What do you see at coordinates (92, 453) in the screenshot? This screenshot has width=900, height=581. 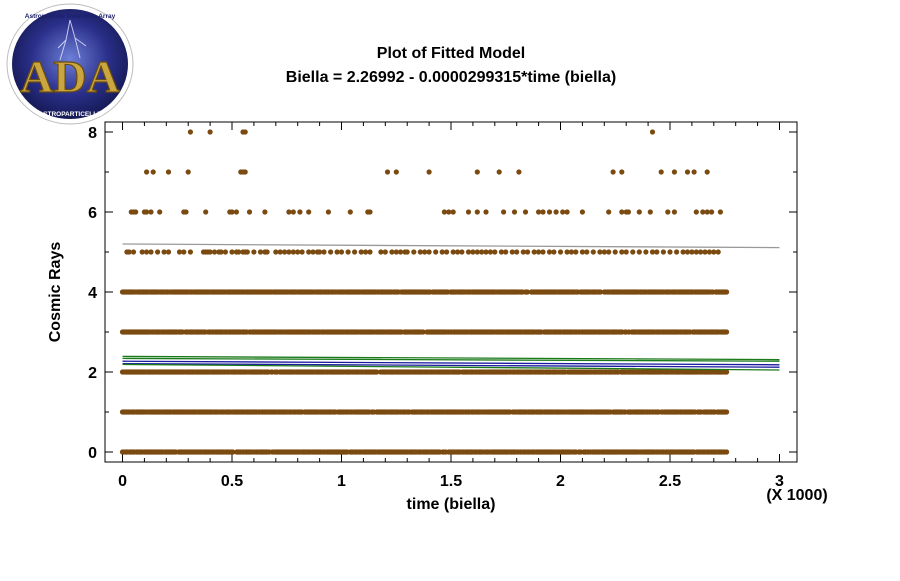 I see `y-tick-label: 0` at bounding box center [92, 453].